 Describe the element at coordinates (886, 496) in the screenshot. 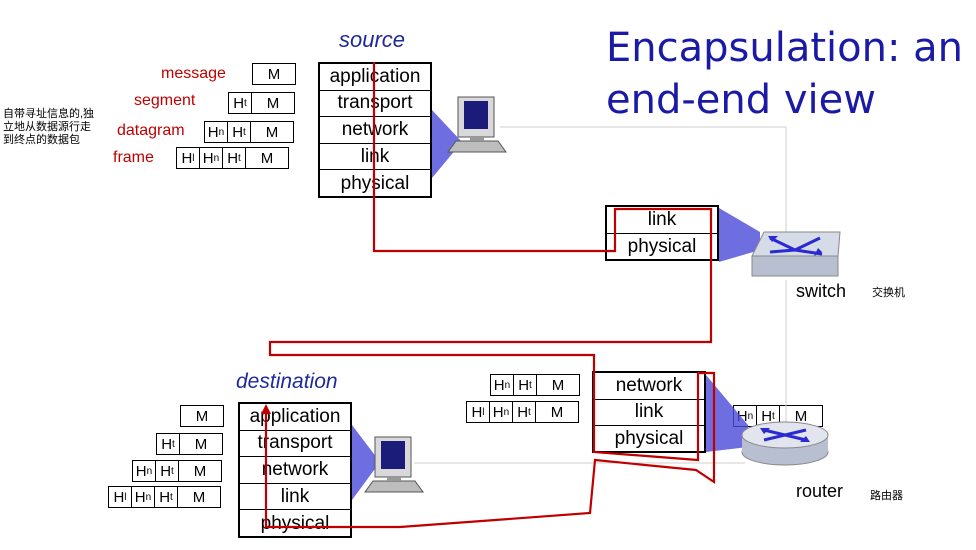

I see `router-label-cn: 路由器` at that location.